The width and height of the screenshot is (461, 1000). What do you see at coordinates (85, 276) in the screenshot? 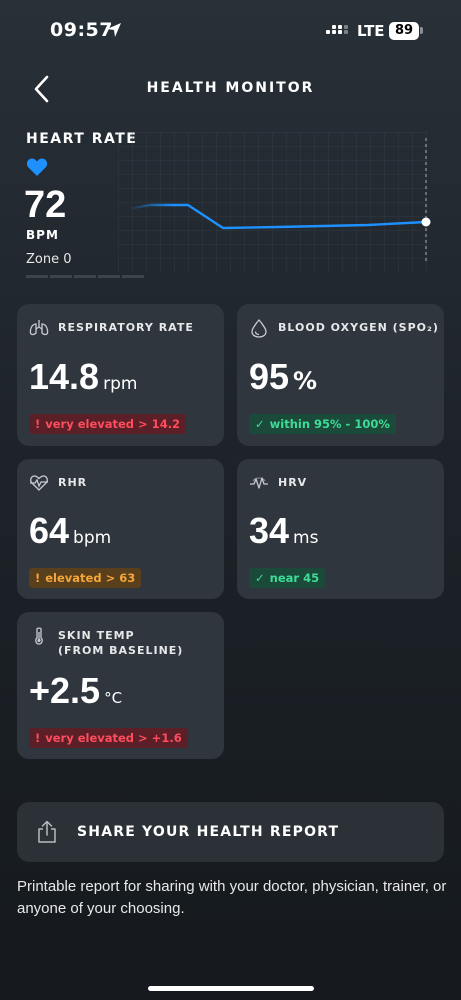
I see `zone-indicator` at bounding box center [85, 276].